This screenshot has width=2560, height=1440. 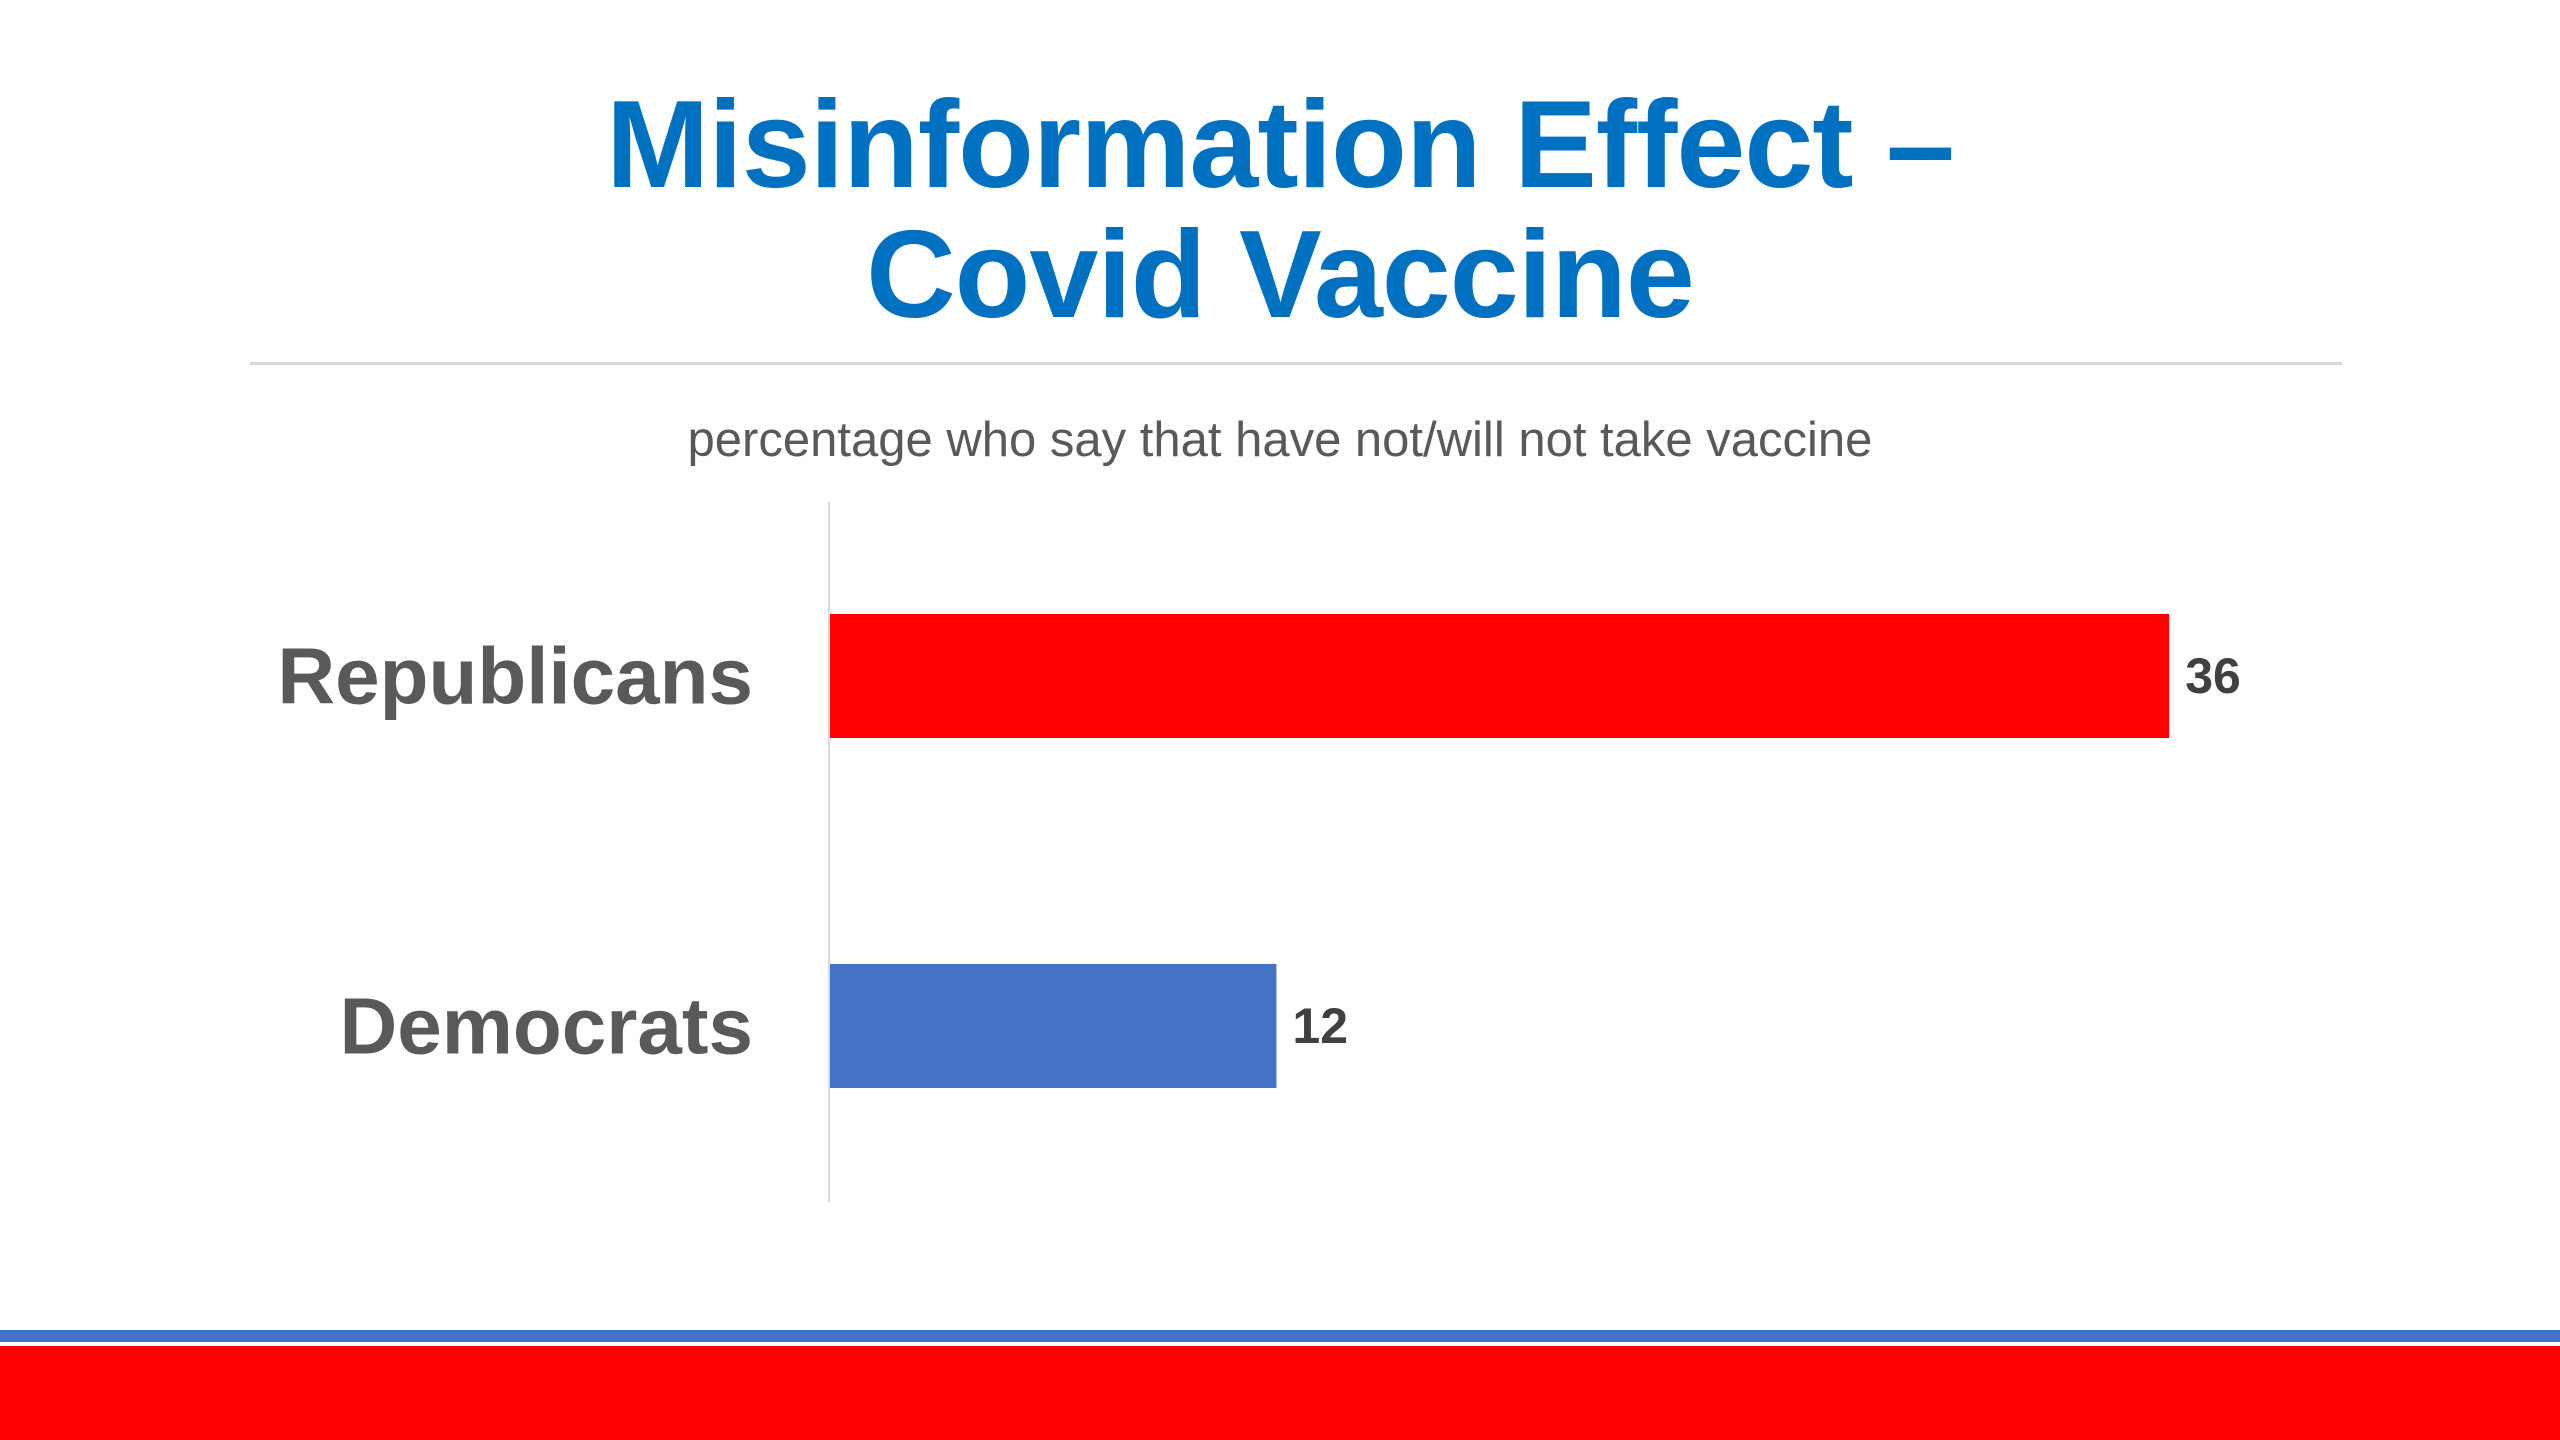 I want to click on title-line-1: Misinformation Effect –, so click(x=1280, y=145).